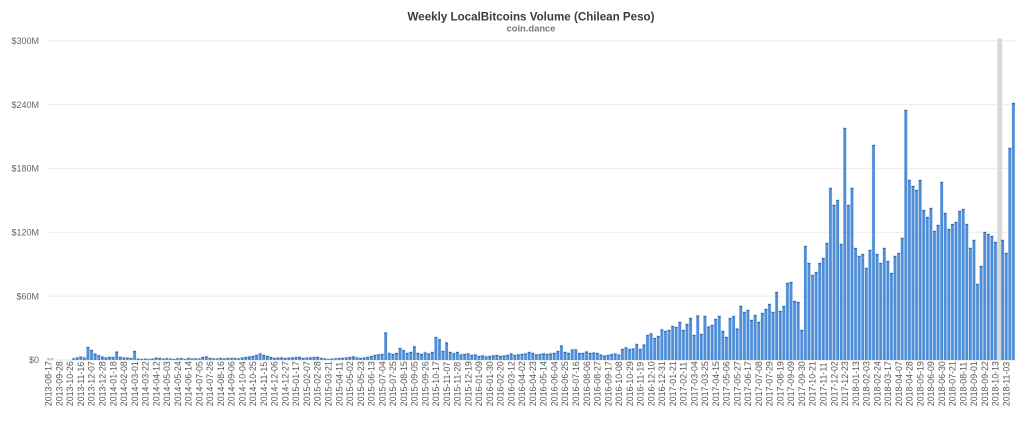 Image resolution: width=1024 pixels, height=425 pixels. Describe the element at coordinates (737, 383) in the screenshot. I see `svg-text: 2017-05-27` at that location.